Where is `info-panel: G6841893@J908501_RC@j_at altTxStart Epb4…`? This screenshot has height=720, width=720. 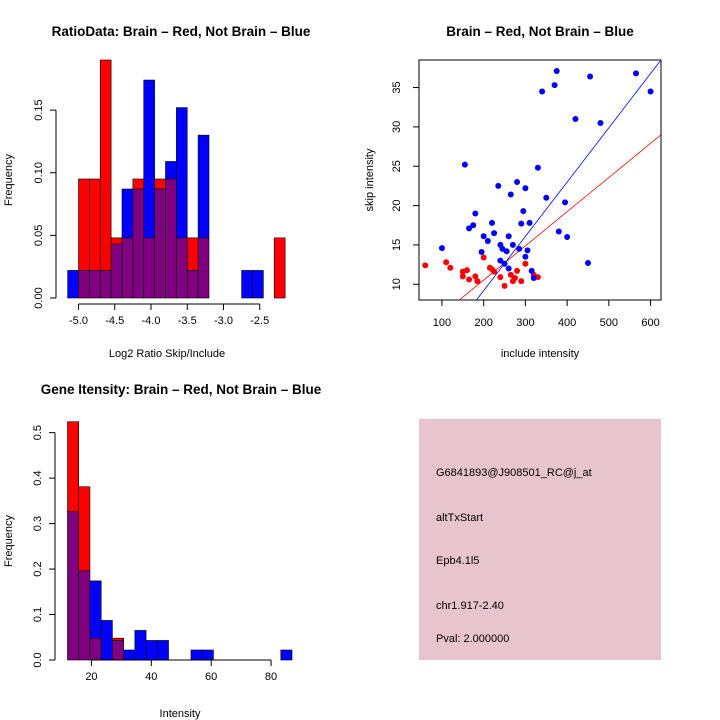 info-panel: G6841893@J908501_RC@j_at altTxStart Epb4… is located at coordinates (540, 539).